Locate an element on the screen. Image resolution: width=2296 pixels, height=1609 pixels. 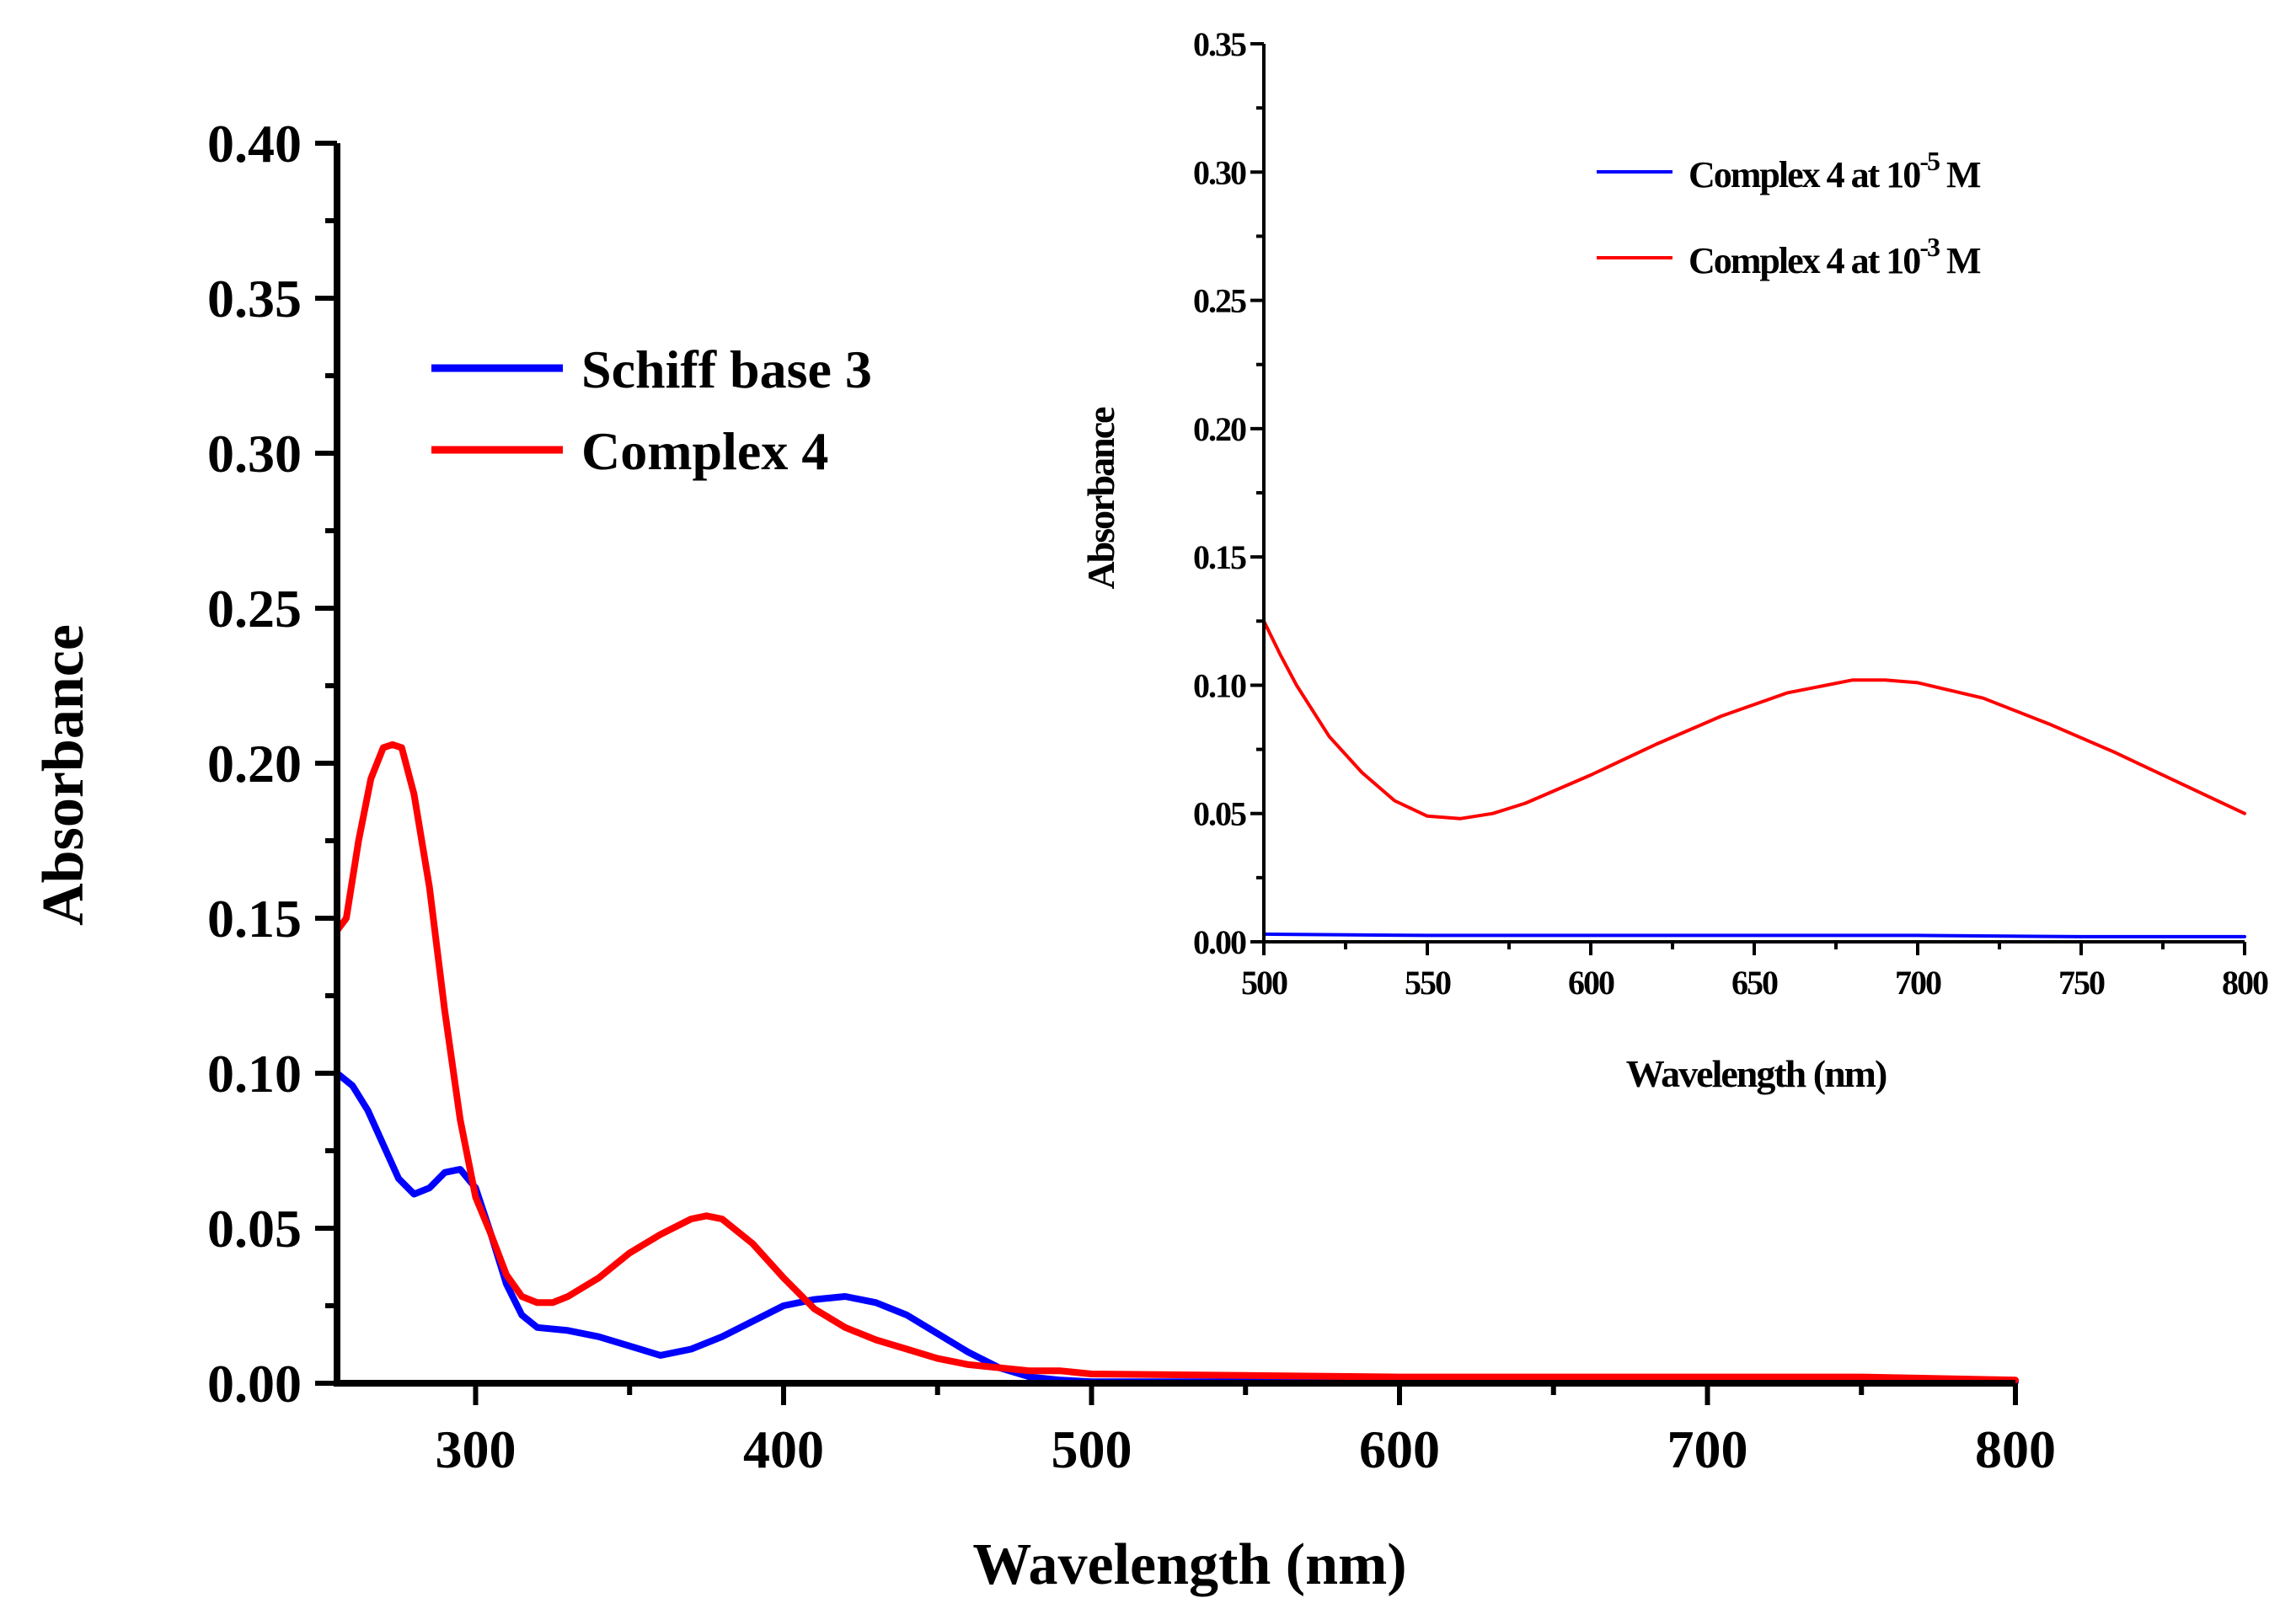
main-y-tick-label: 0.40 is located at coordinates (254, 144).